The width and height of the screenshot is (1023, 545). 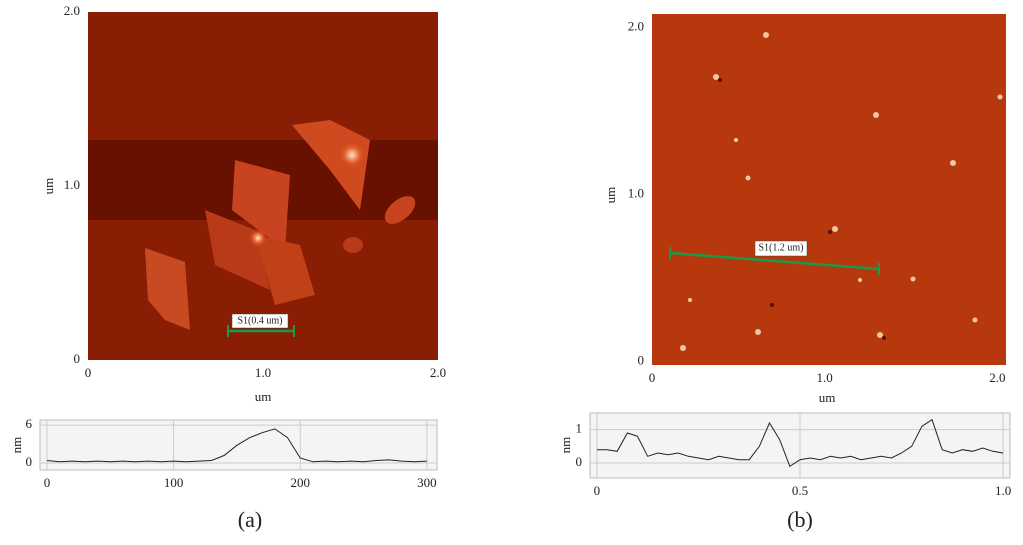 What do you see at coordinates (174, 482) in the screenshot?
I see `x-tick-label: 100` at bounding box center [174, 482].